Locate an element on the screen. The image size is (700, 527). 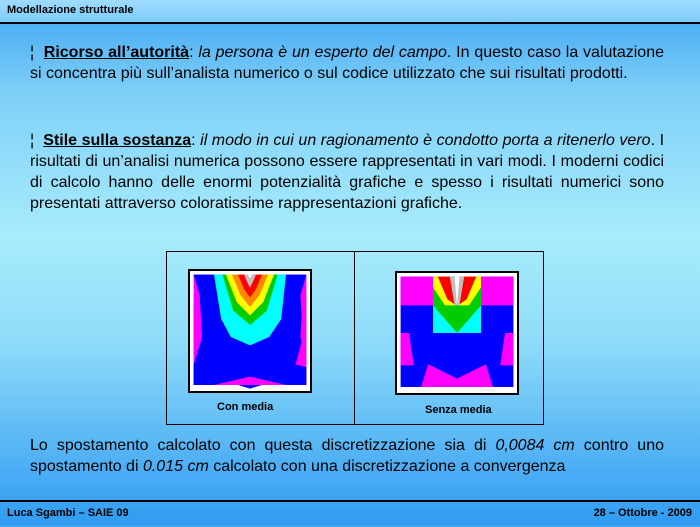
footer-date: 28 – Ottobre - 2009 is located at coordinates (642, 513).